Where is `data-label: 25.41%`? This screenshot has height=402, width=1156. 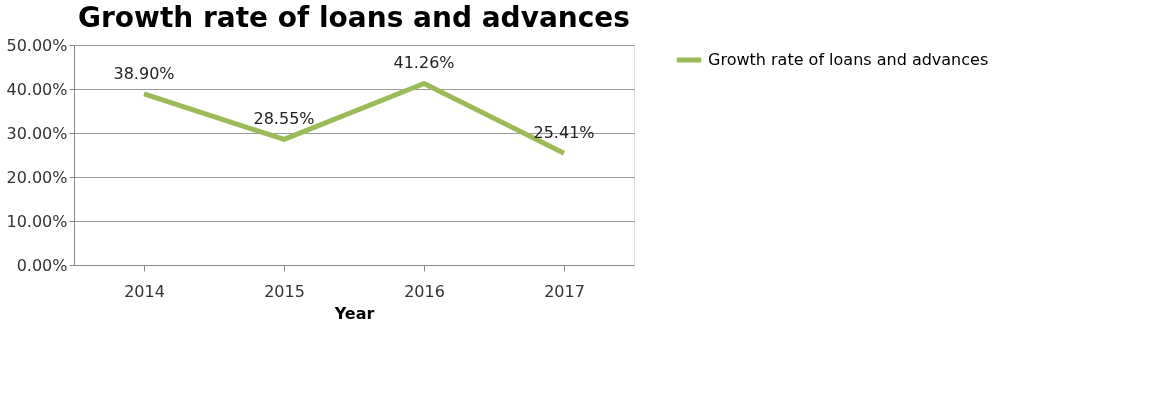
data-label: 25.41% is located at coordinates (564, 133).